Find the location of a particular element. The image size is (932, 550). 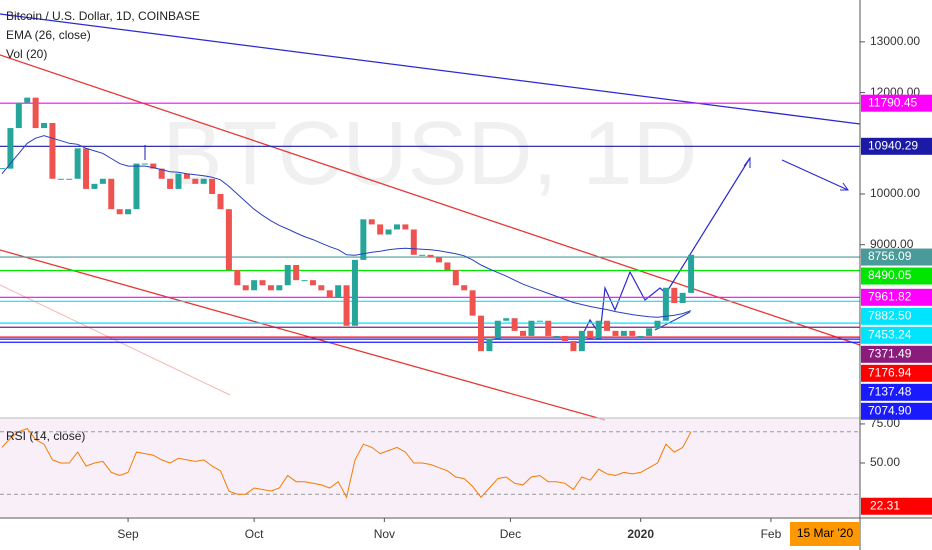

cursor-date: 15 Mar '20 is located at coordinates (825, 533).